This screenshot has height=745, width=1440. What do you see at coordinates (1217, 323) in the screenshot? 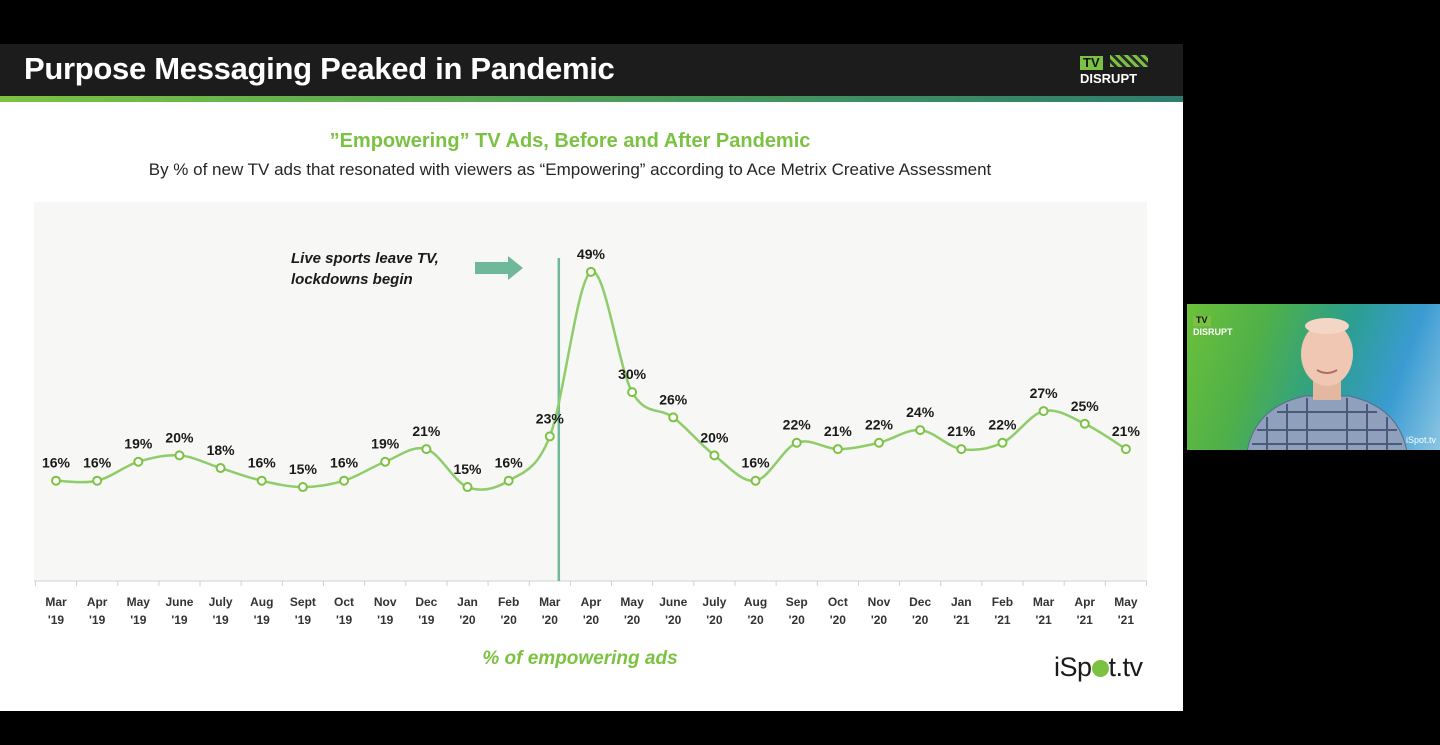
I see `video-tv-disrupt-logo: TV DISRUPT` at bounding box center [1217, 323].